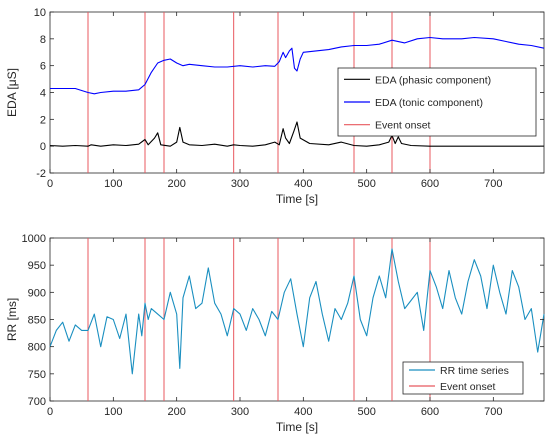  What do you see at coordinates (43, 67) in the screenshot?
I see `y-tick-label: 6` at bounding box center [43, 67].